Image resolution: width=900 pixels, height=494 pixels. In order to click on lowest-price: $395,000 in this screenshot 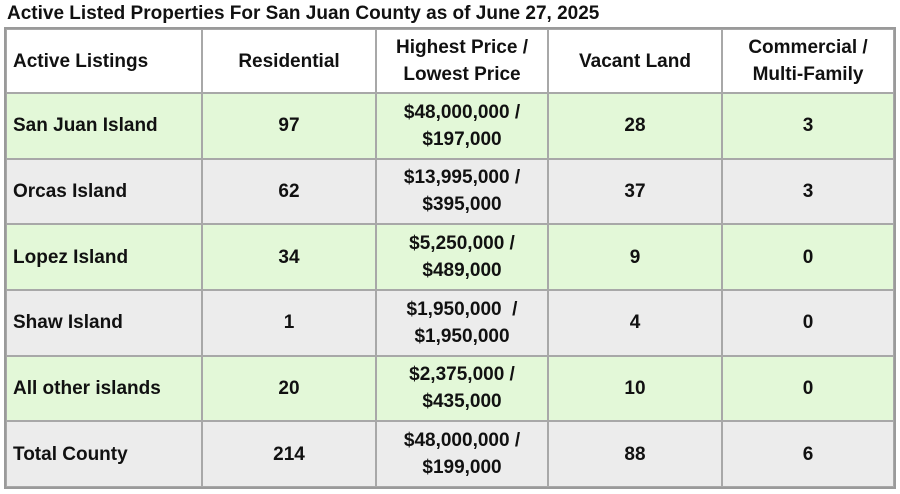, I will do `click(462, 205)`.